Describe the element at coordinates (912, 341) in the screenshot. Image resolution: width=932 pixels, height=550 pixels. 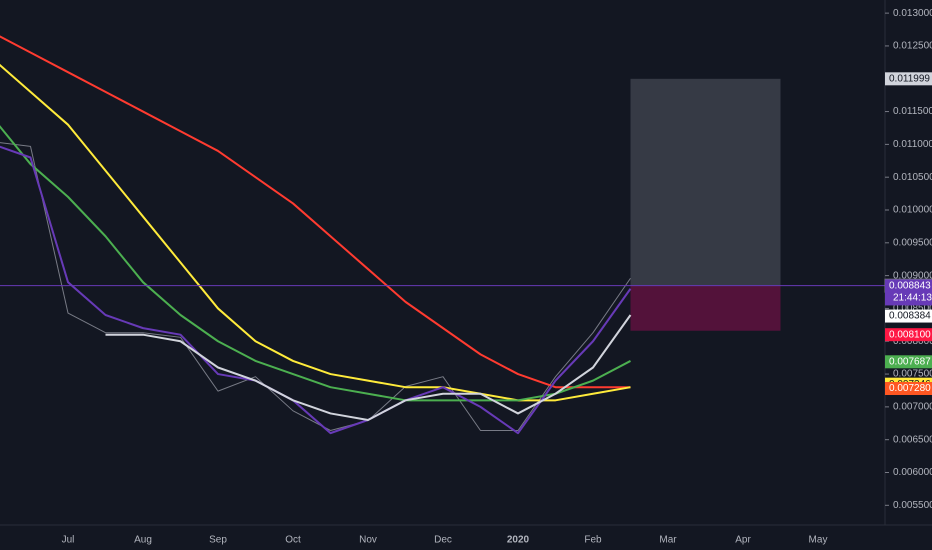
I see `y-tick-label: 0.008000` at that location.